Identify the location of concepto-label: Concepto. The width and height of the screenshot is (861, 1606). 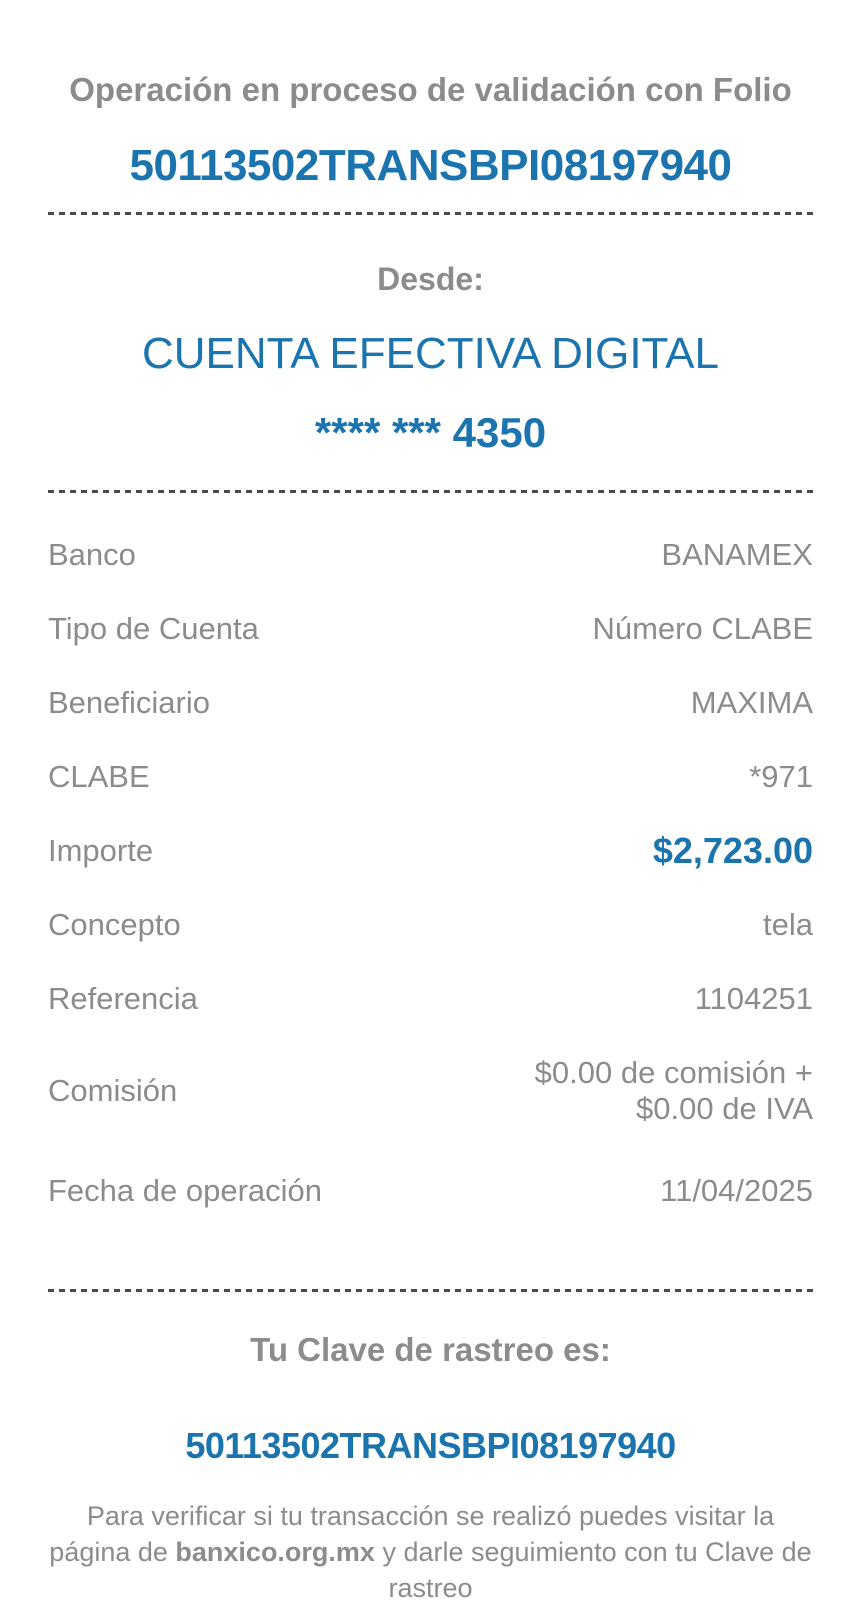
(114, 924).